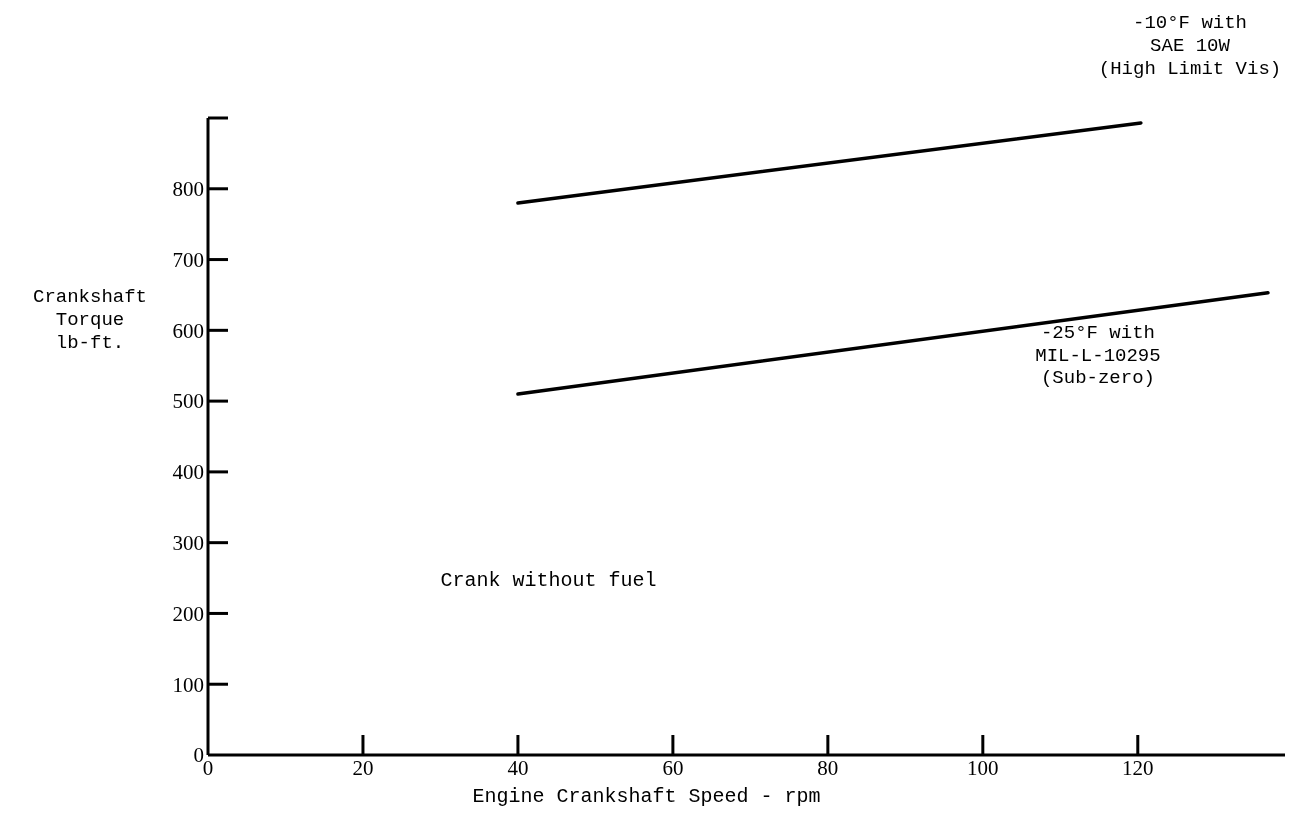 This screenshot has width=1293, height=822. What do you see at coordinates (548, 581) in the screenshot?
I see `annotation: Crank without fuel` at bounding box center [548, 581].